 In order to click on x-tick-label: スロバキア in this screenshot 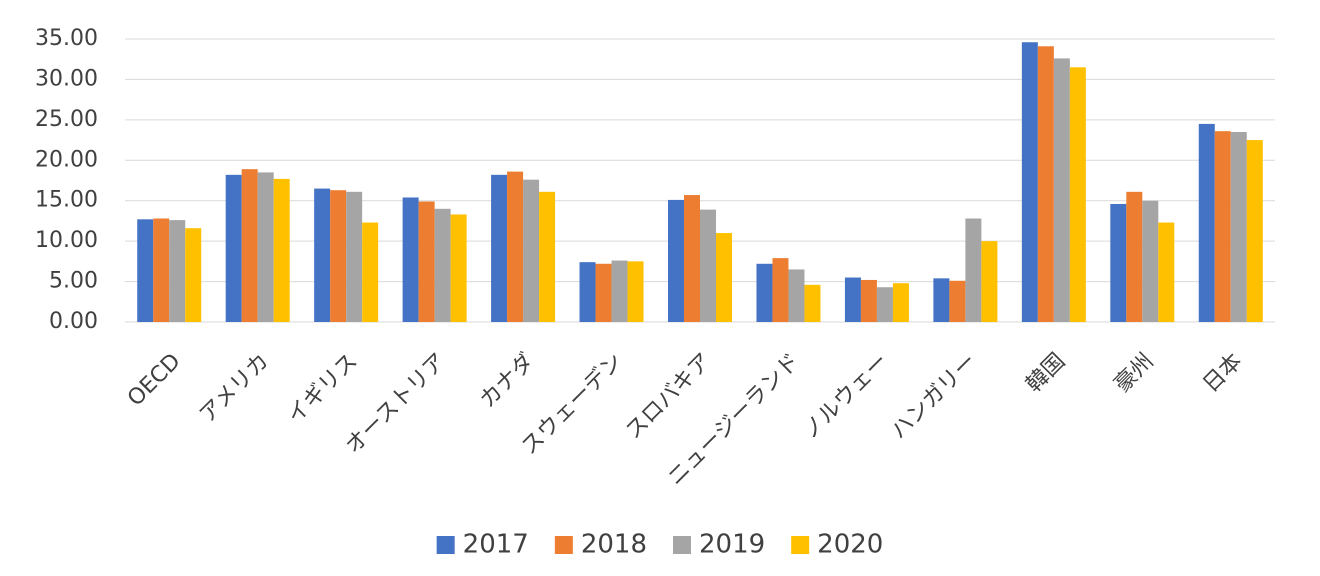, I will do `click(668, 396)`.